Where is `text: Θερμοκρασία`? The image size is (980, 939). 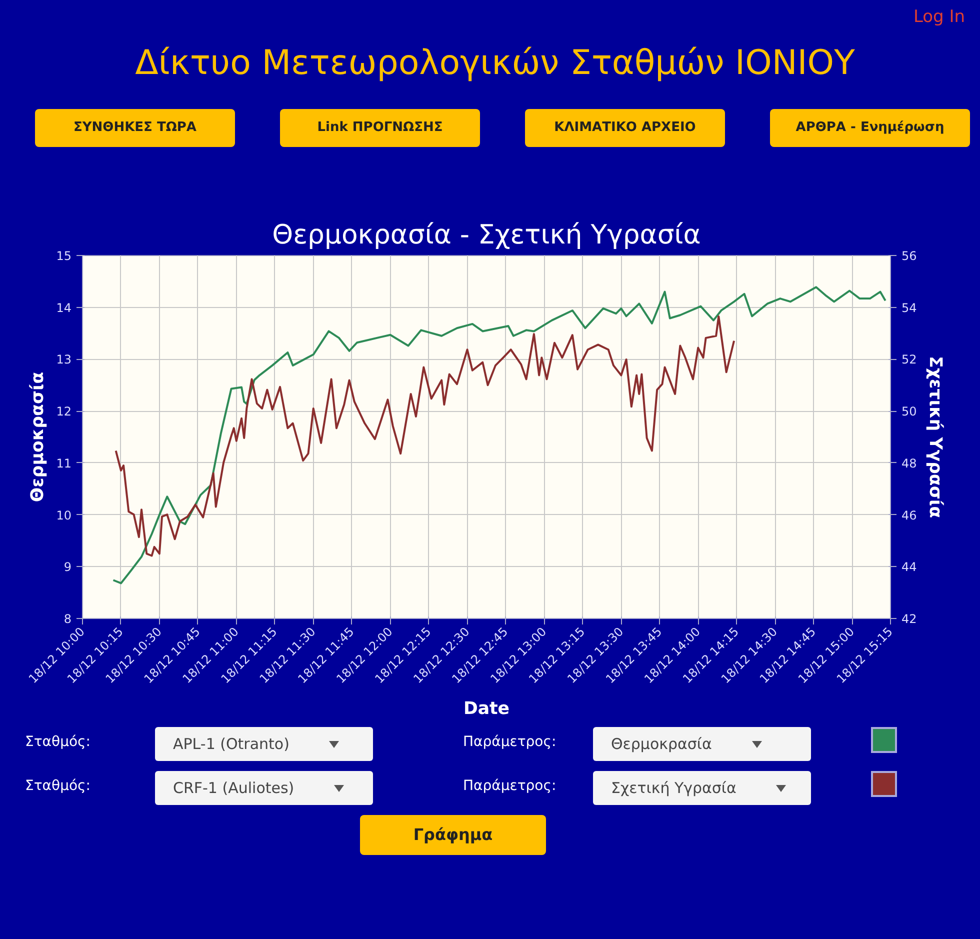 text: Θερμοκρασία is located at coordinates (662, 744).